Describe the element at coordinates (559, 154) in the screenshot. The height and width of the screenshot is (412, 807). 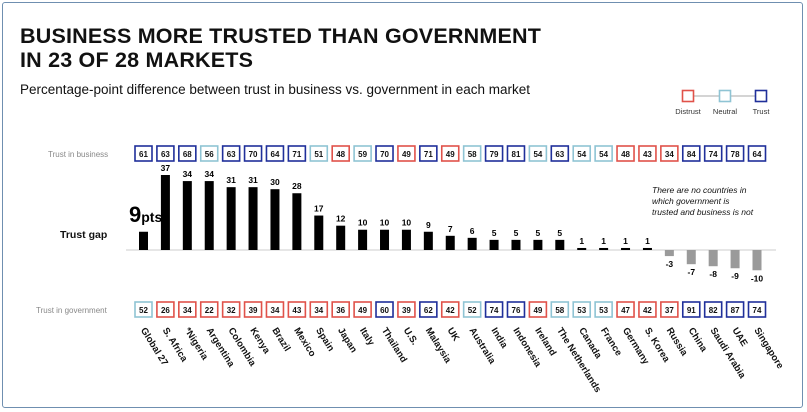
I see `business-trust-value: 63` at that location.